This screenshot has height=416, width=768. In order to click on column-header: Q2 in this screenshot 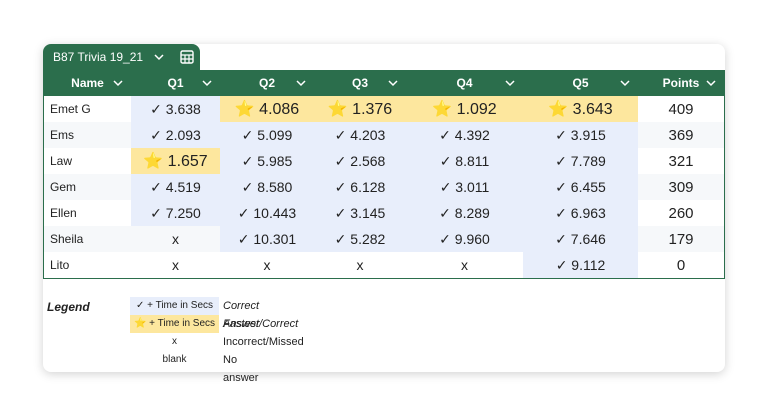, I will do `click(267, 83)`.